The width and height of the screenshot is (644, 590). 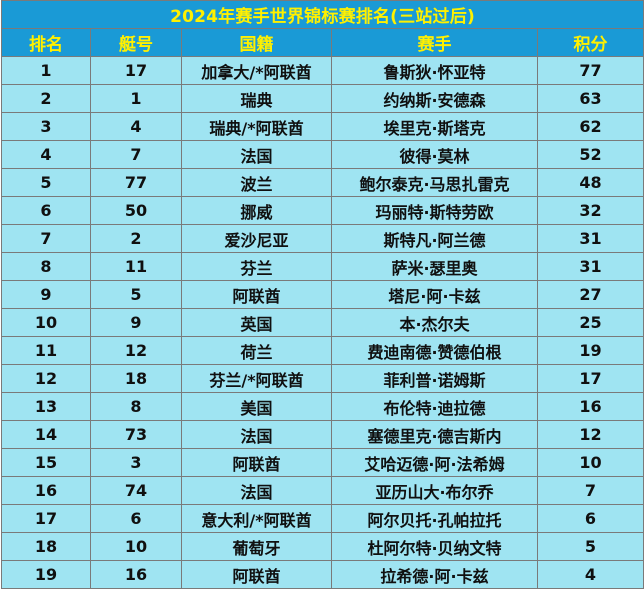 What do you see at coordinates (434, 546) in the screenshot?
I see `cell-racer: 杜阿尔特·贝纳文特` at bounding box center [434, 546].